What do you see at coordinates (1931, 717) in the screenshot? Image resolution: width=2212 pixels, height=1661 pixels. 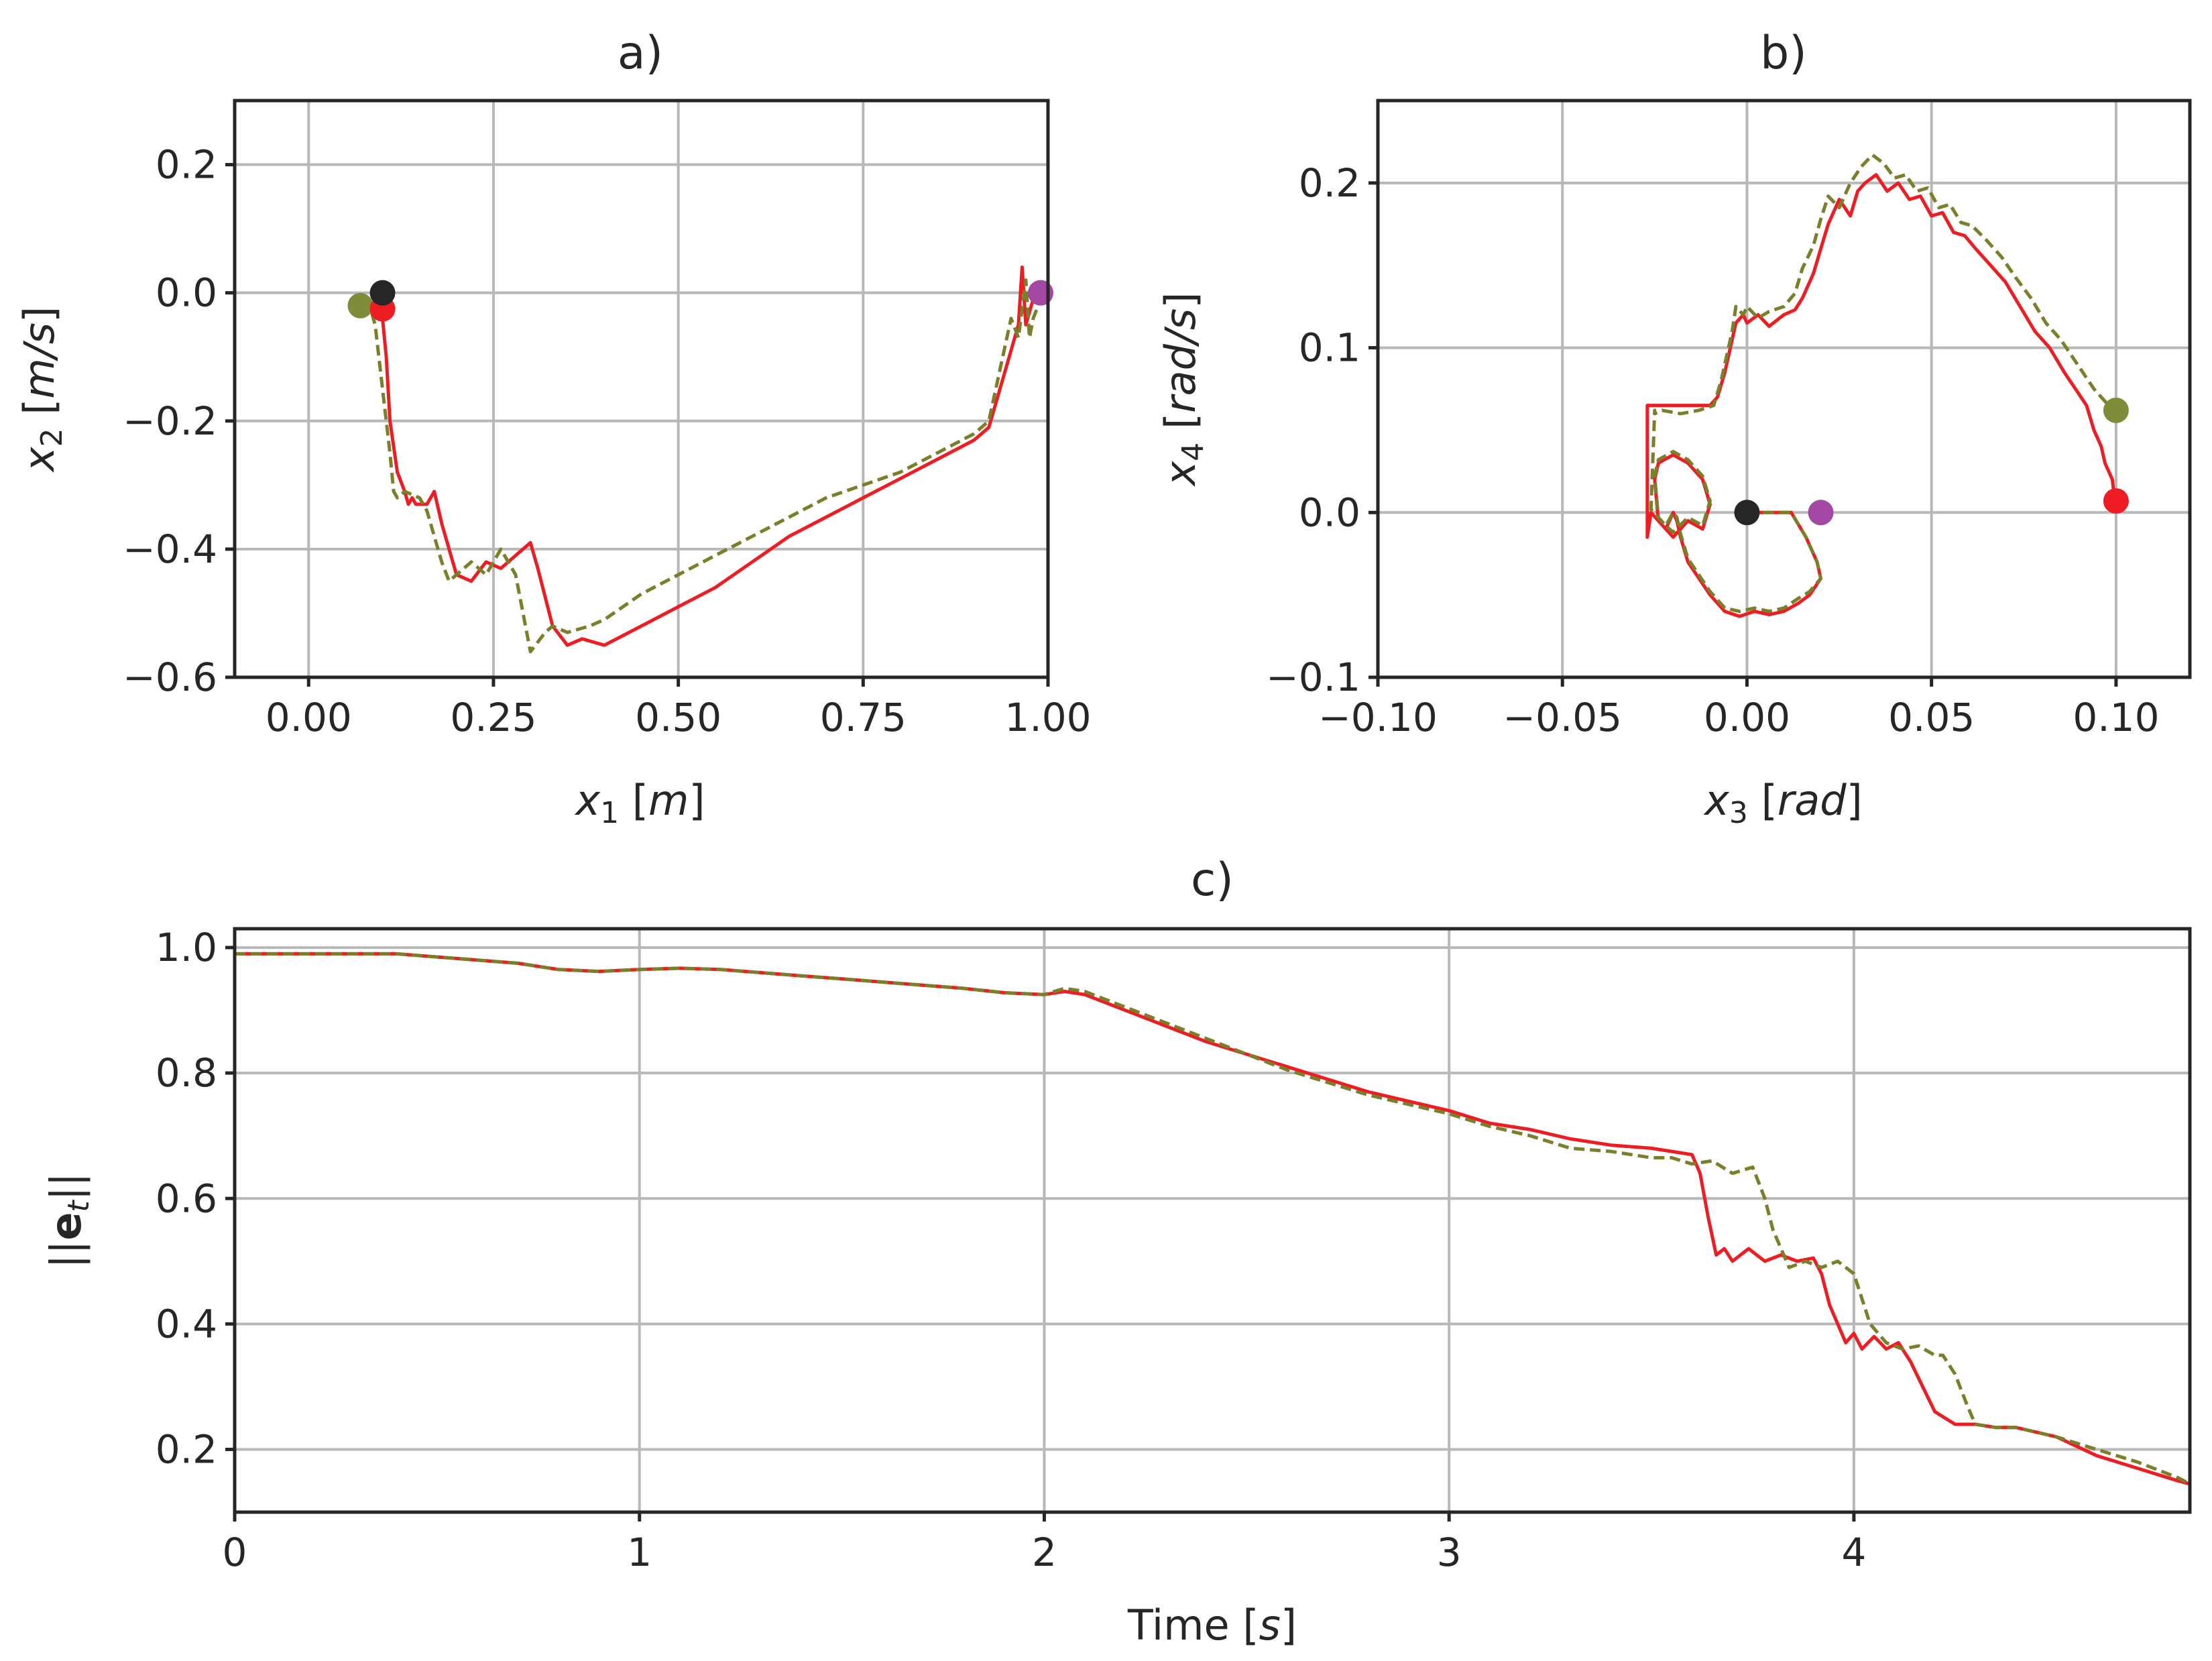 I see `panel-b-xtick-label: 0.05` at bounding box center [1931, 717].